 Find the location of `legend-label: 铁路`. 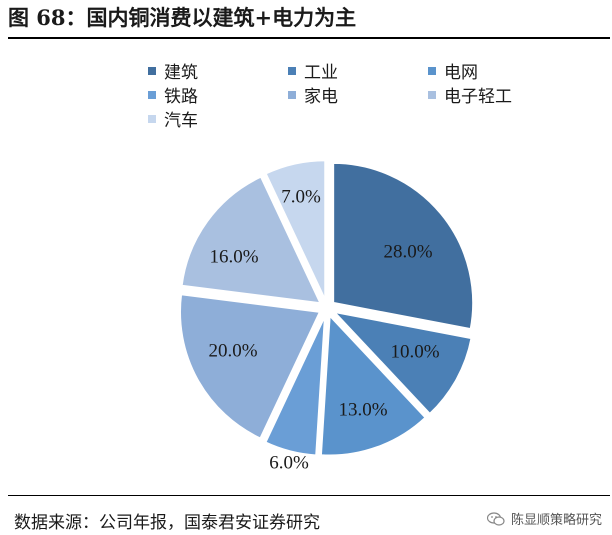

legend-label: 铁路 is located at coordinates (181, 97).